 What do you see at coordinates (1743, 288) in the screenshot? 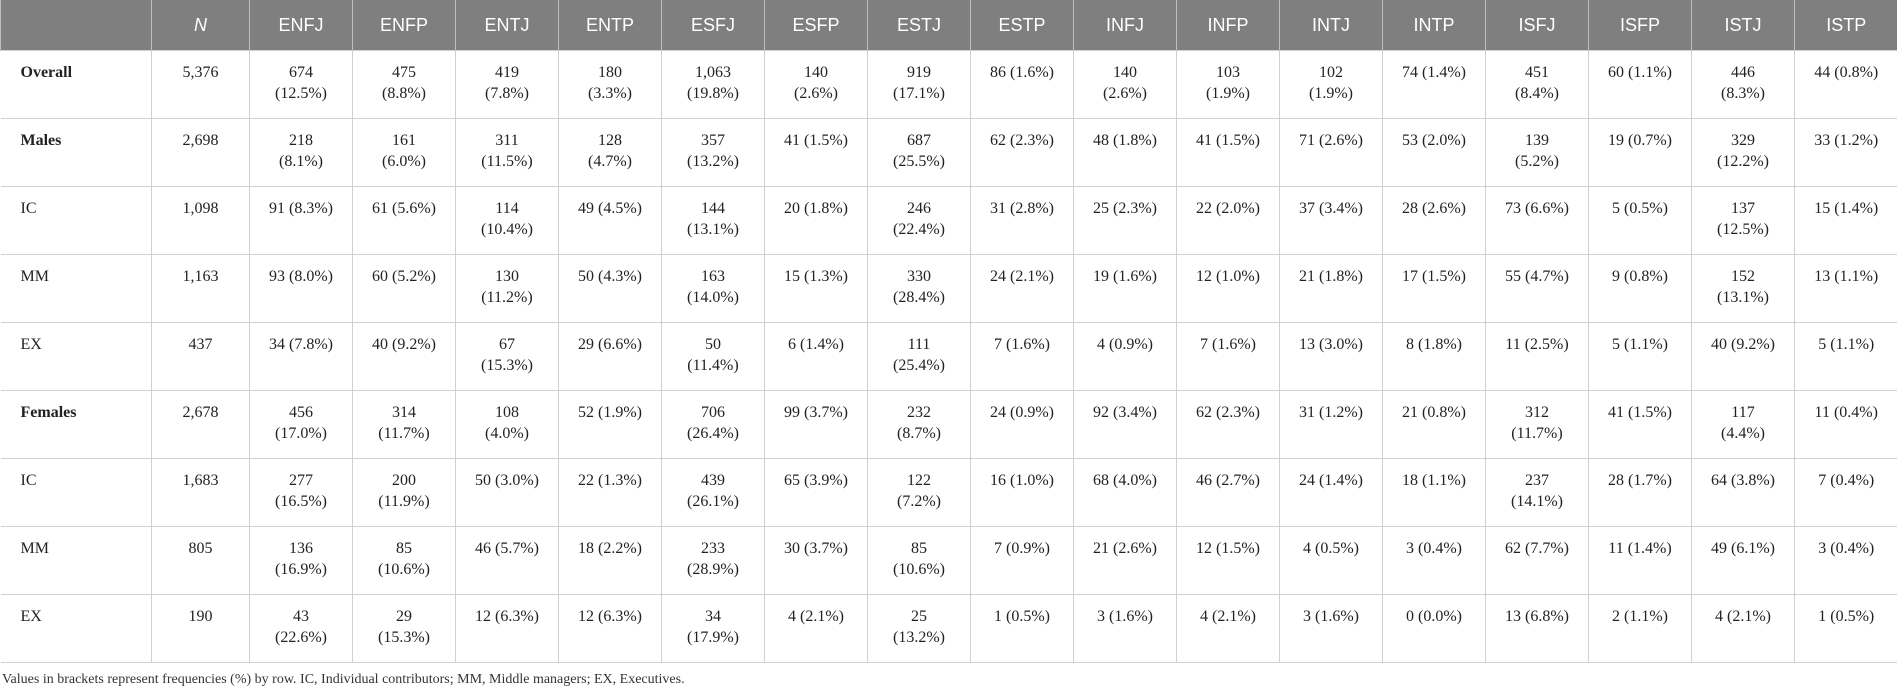
I see `table-cell: 152 (13.1%)` at bounding box center [1743, 288].